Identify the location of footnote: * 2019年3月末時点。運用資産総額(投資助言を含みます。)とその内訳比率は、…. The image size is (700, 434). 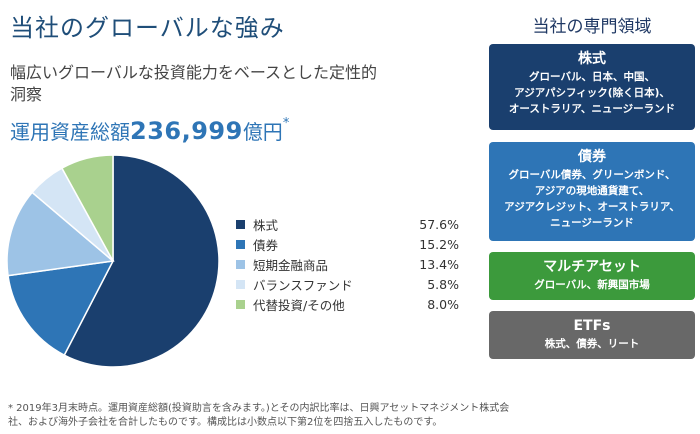
(308, 416).